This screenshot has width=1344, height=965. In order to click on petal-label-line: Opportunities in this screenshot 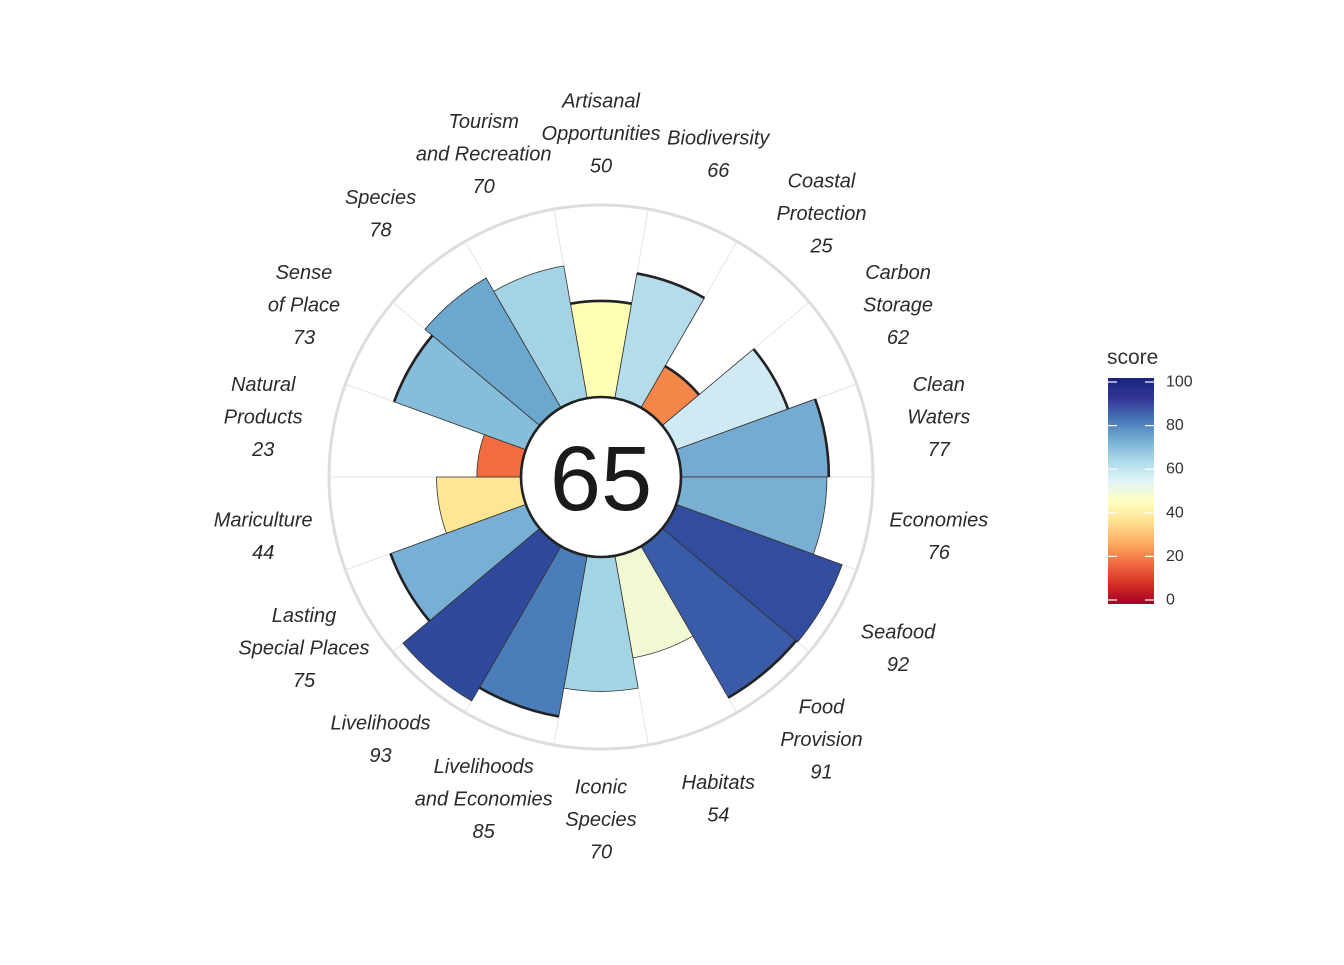, I will do `click(601, 134)`.